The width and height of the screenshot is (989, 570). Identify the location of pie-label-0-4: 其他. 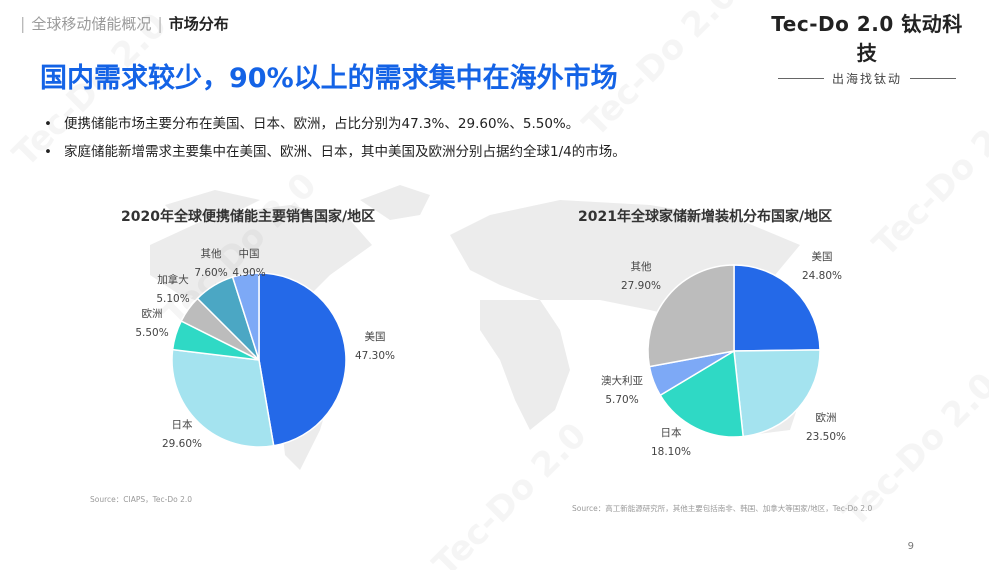
(211, 253).